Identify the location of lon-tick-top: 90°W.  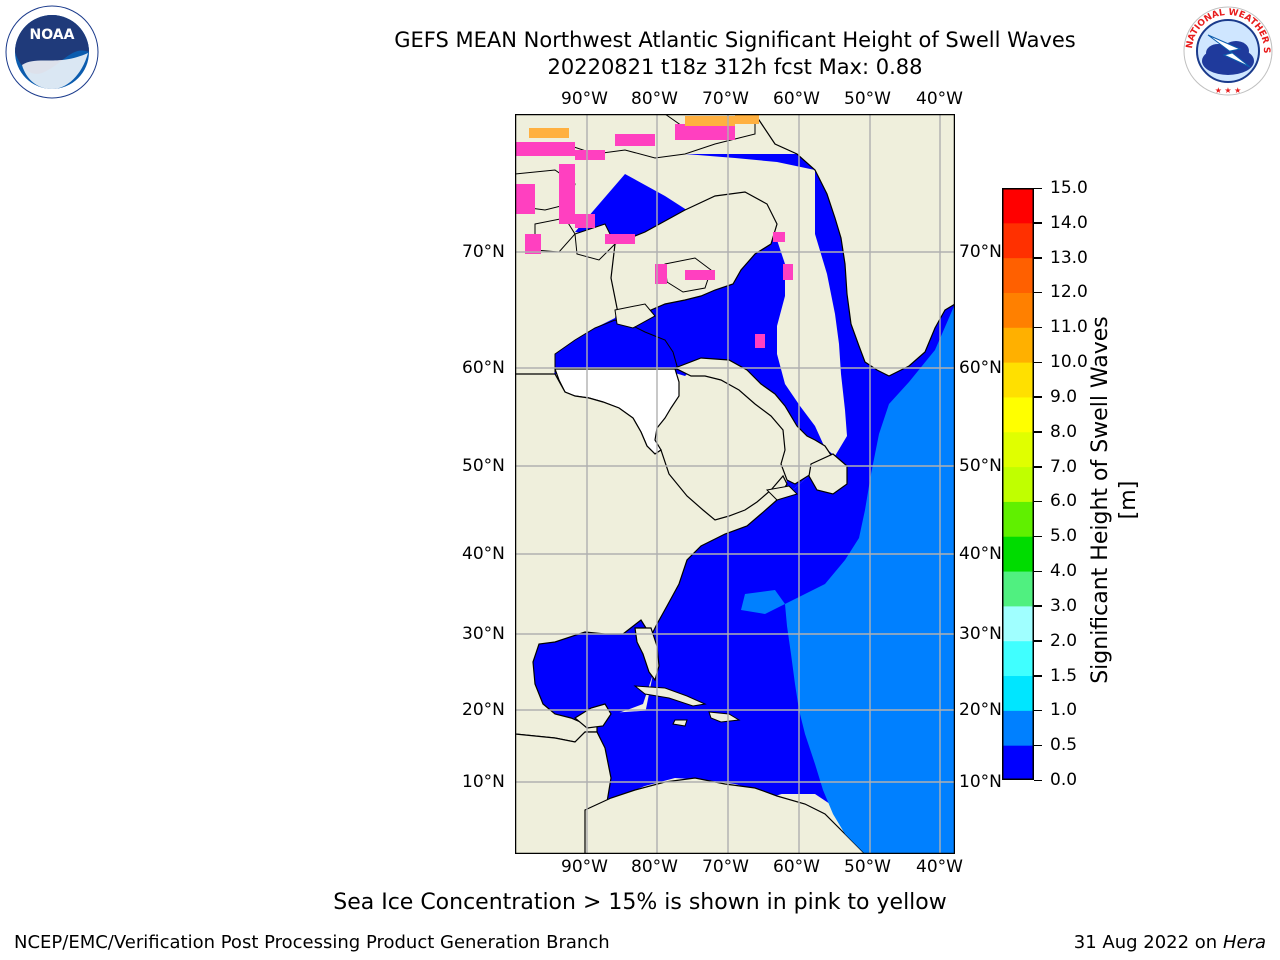
(584, 99).